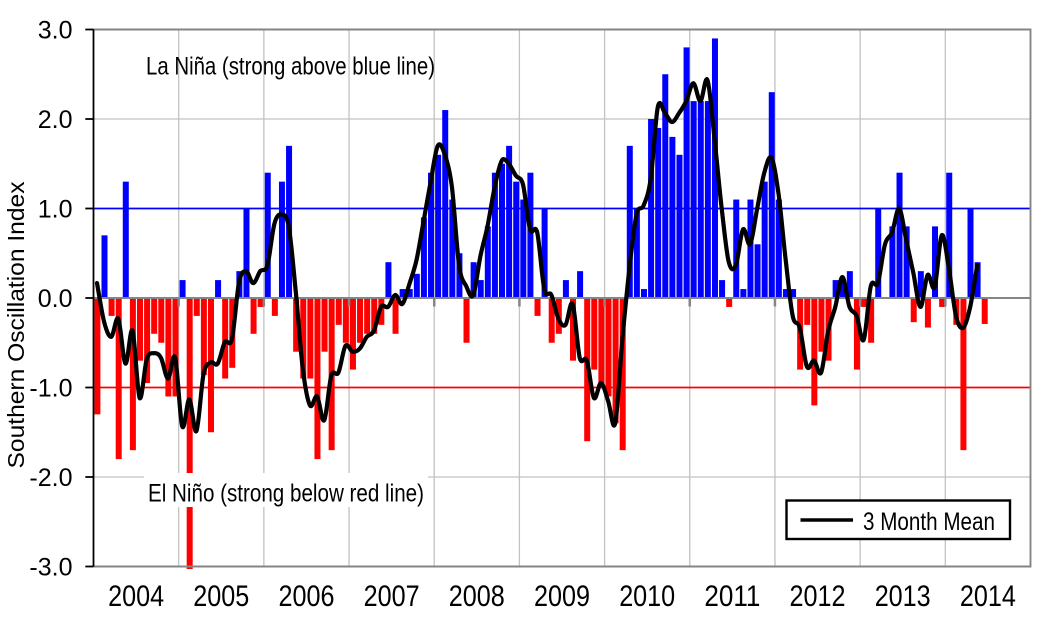 The width and height of the screenshot is (1058, 630). I want to click on svg-text: 2014, so click(988, 596).